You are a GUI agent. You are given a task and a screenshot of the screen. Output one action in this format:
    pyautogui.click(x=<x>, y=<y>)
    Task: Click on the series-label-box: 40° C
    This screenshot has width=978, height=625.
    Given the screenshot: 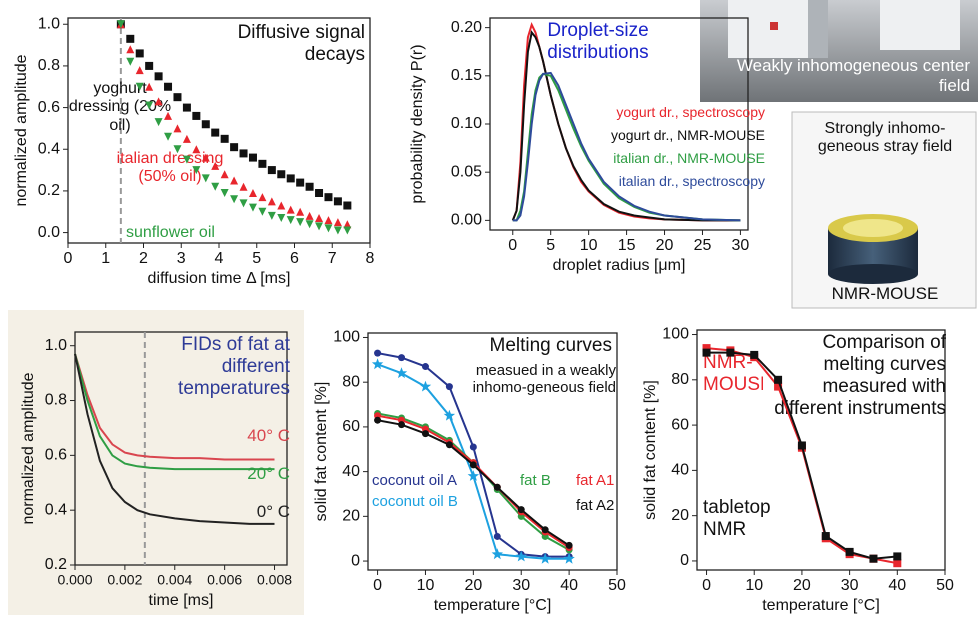 What is the action you would take?
    pyautogui.click(x=268, y=435)
    